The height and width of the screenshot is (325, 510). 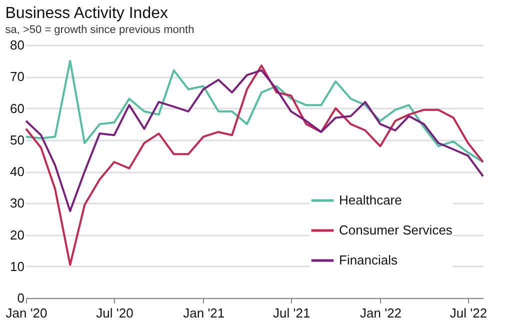 What do you see at coordinates (17, 45) in the screenshot?
I see `y-tick-label: 80` at bounding box center [17, 45].